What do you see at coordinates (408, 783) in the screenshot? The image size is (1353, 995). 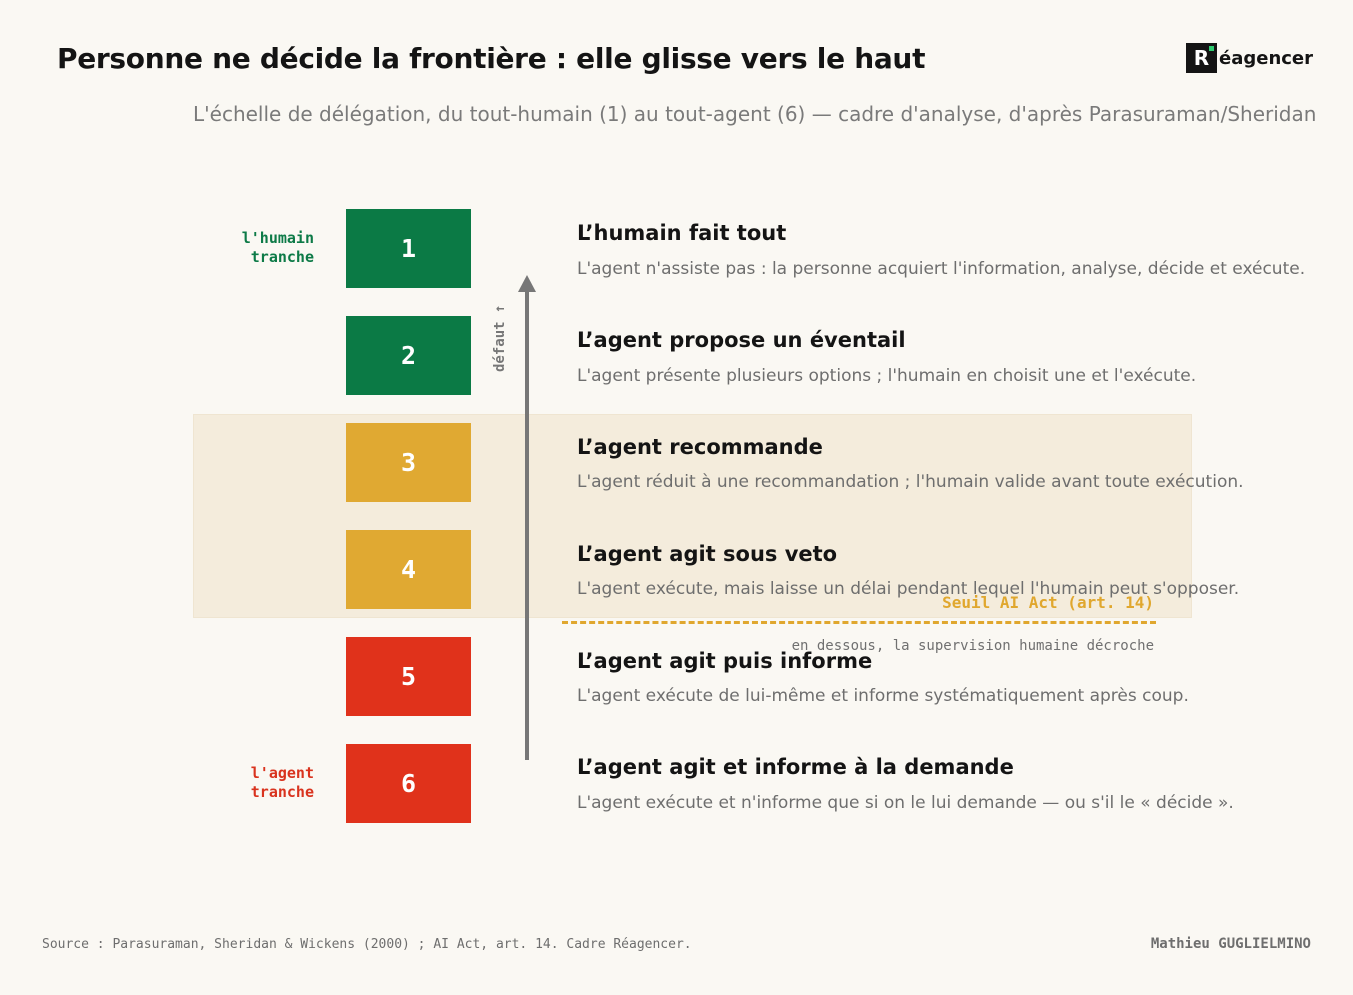 I see `level-6-box: 6` at bounding box center [408, 783].